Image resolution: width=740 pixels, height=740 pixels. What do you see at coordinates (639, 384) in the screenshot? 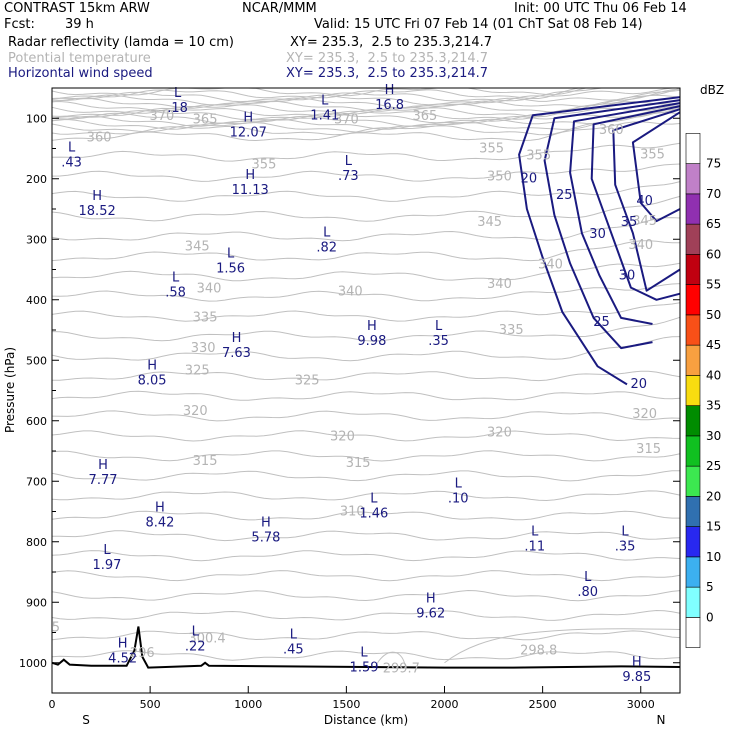
I see `wind-speed-label: 20` at bounding box center [639, 384].